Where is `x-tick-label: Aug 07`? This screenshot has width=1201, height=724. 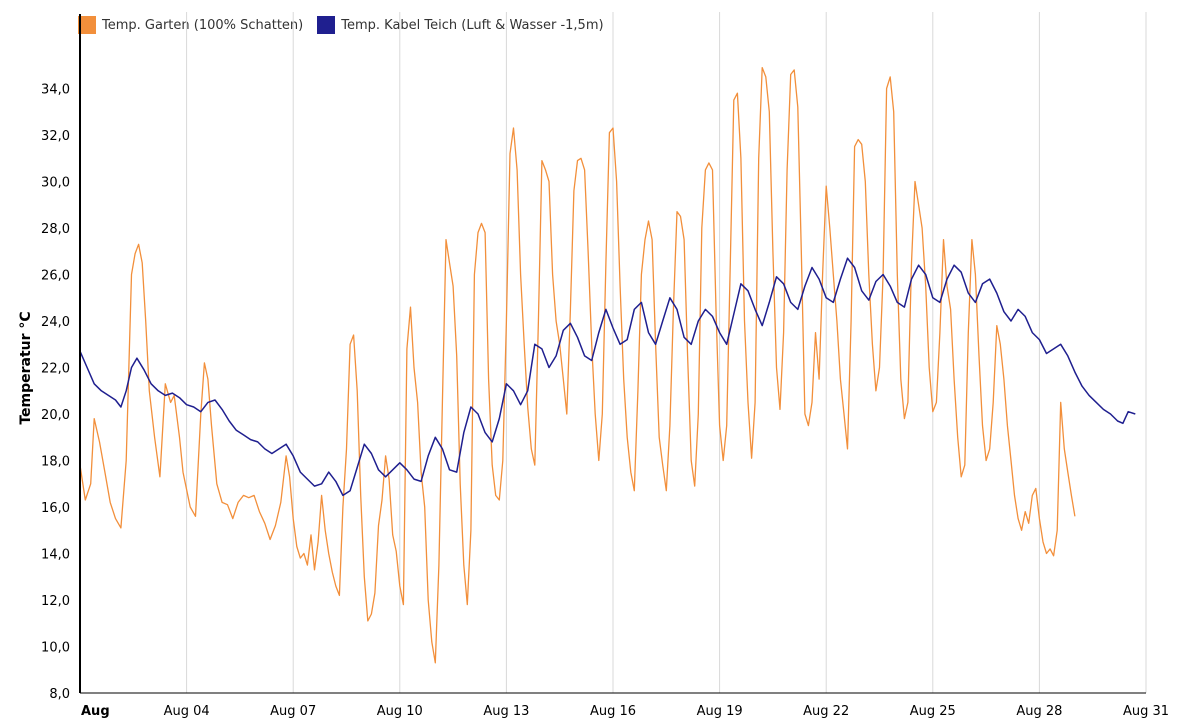 x-tick-label: Aug 07 is located at coordinates (293, 711).